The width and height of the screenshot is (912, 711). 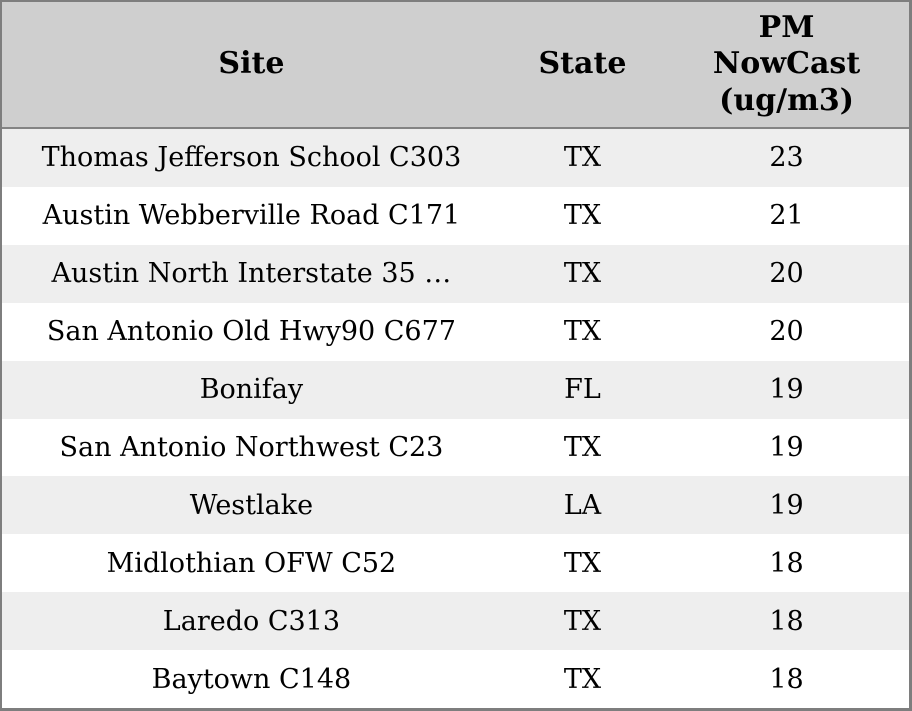 I want to click on table-row: Baytown C148 TX 18, so click(x=455, y=679).